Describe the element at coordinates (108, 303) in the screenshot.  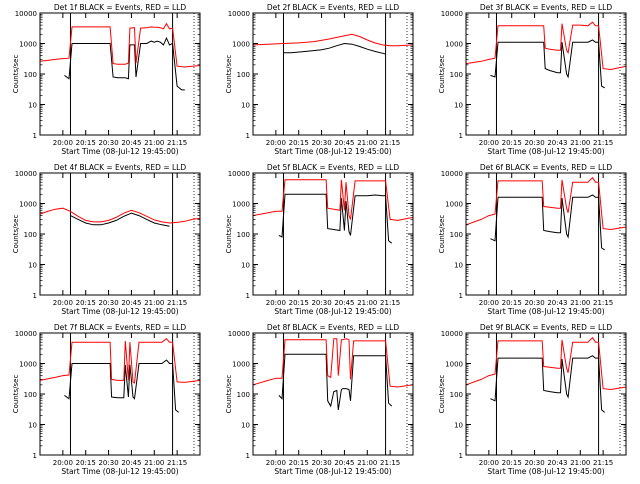
I see `panel-4-xtick-label: 20:30` at that location.